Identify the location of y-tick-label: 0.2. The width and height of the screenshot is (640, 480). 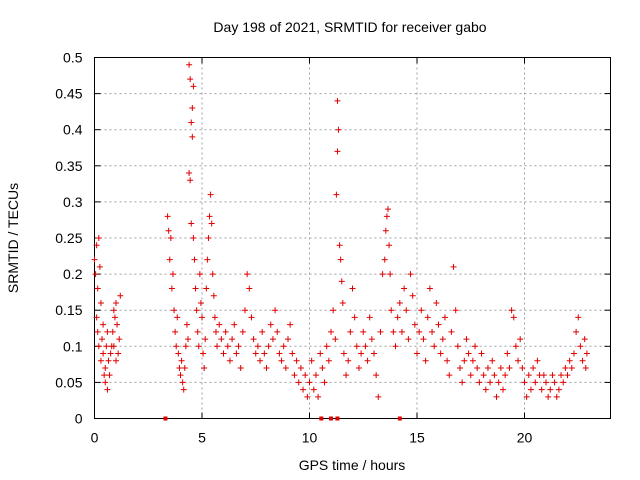
(73, 274).